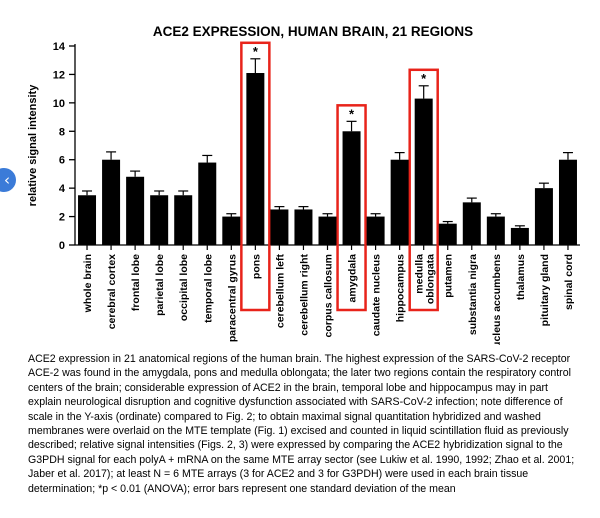 Image resolution: width=600 pixels, height=518 pixels. Describe the element at coordinates (62, 161) in the screenshot. I see `y-tick-label: 6` at that location.